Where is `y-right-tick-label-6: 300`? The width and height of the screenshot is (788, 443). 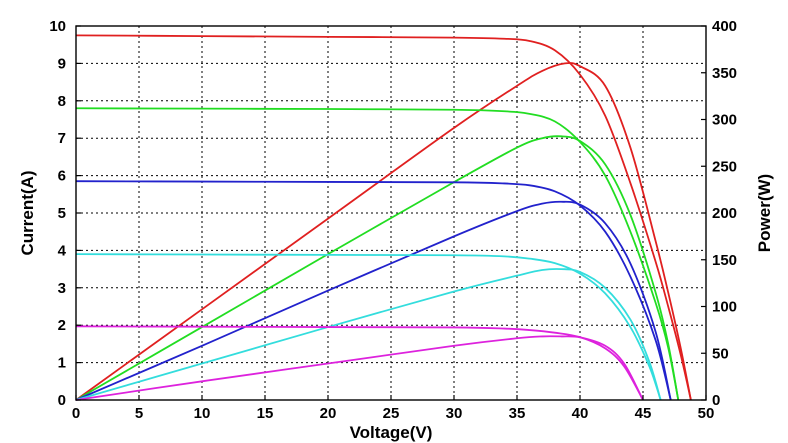 y-right-tick-label-6: 300 is located at coordinates (724, 120).